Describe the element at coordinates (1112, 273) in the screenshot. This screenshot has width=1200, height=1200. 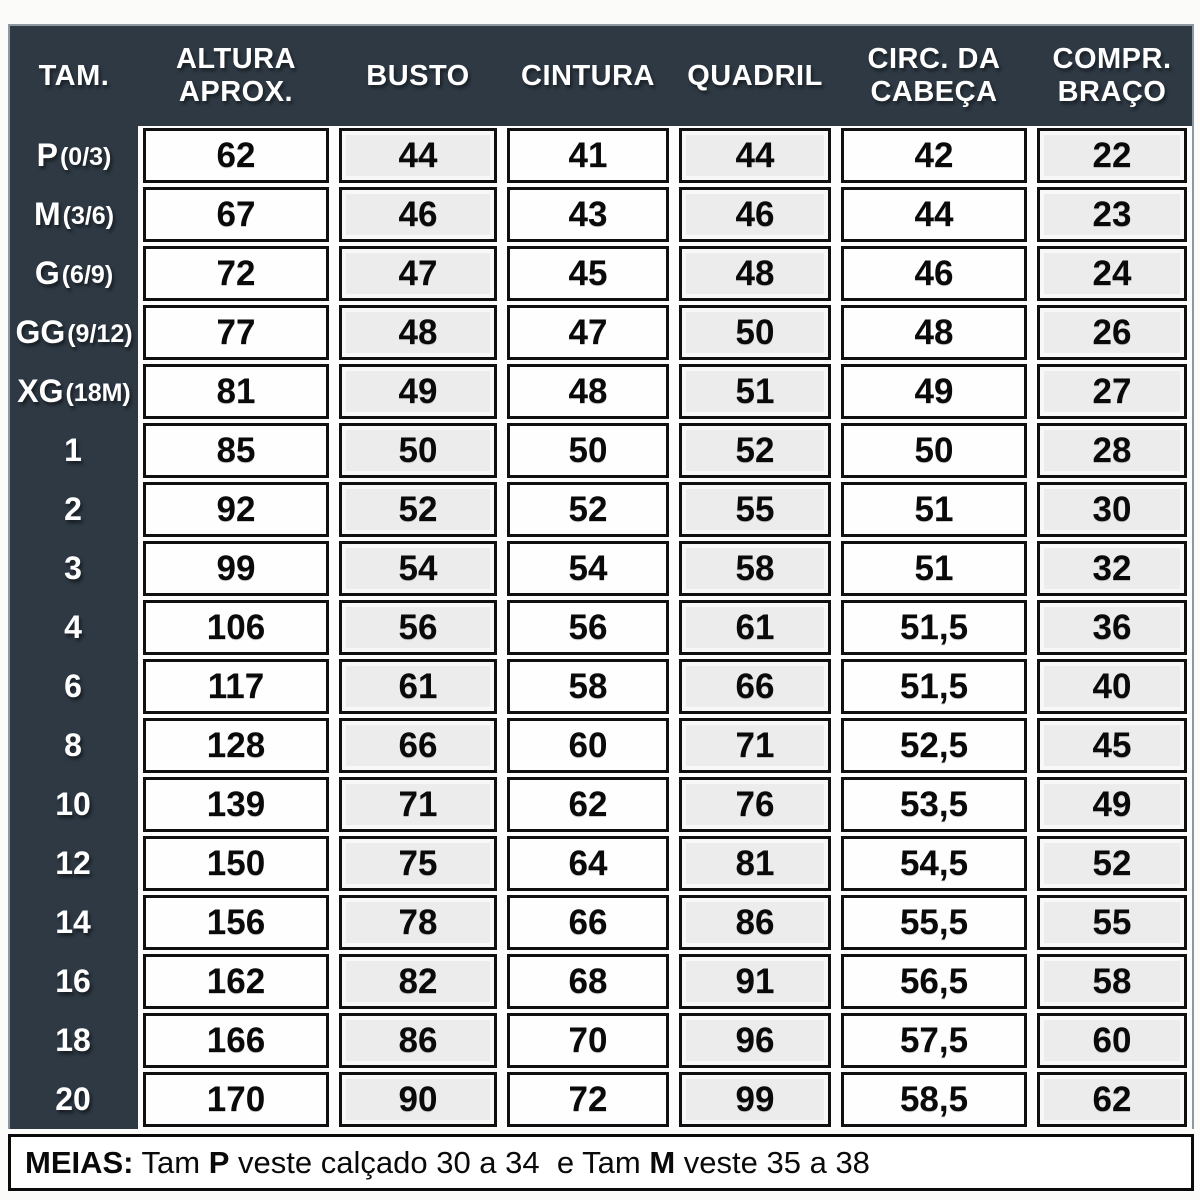
I see `cell-braco: 24` at that location.